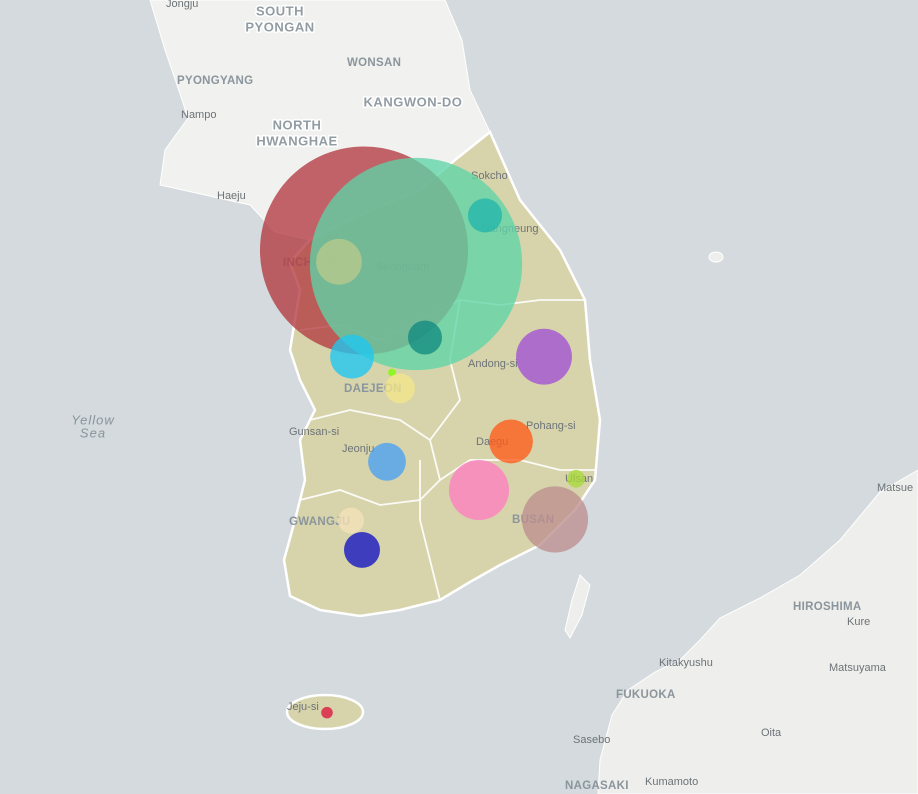 This screenshot has width=918, height=794. Describe the element at coordinates (413, 101) in the screenshot. I see `region-label: KANGWON-DO` at that location.